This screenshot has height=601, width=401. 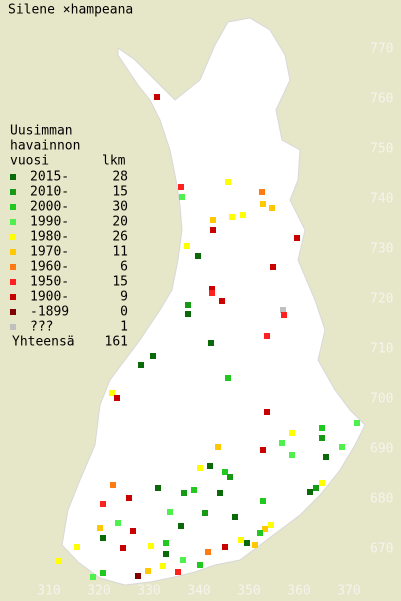 What do you see at coordinates (348, 591) in the screenshot?
I see `x-tick-label: 370` at bounding box center [348, 591].